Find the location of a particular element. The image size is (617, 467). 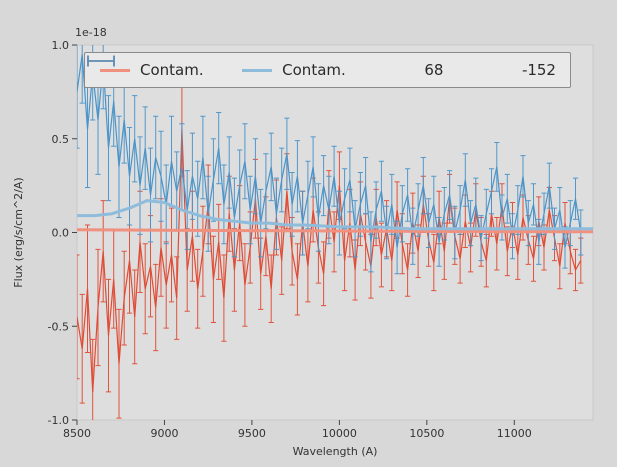

contam-blue-line-key-icon is located at coordinates (257, 70).